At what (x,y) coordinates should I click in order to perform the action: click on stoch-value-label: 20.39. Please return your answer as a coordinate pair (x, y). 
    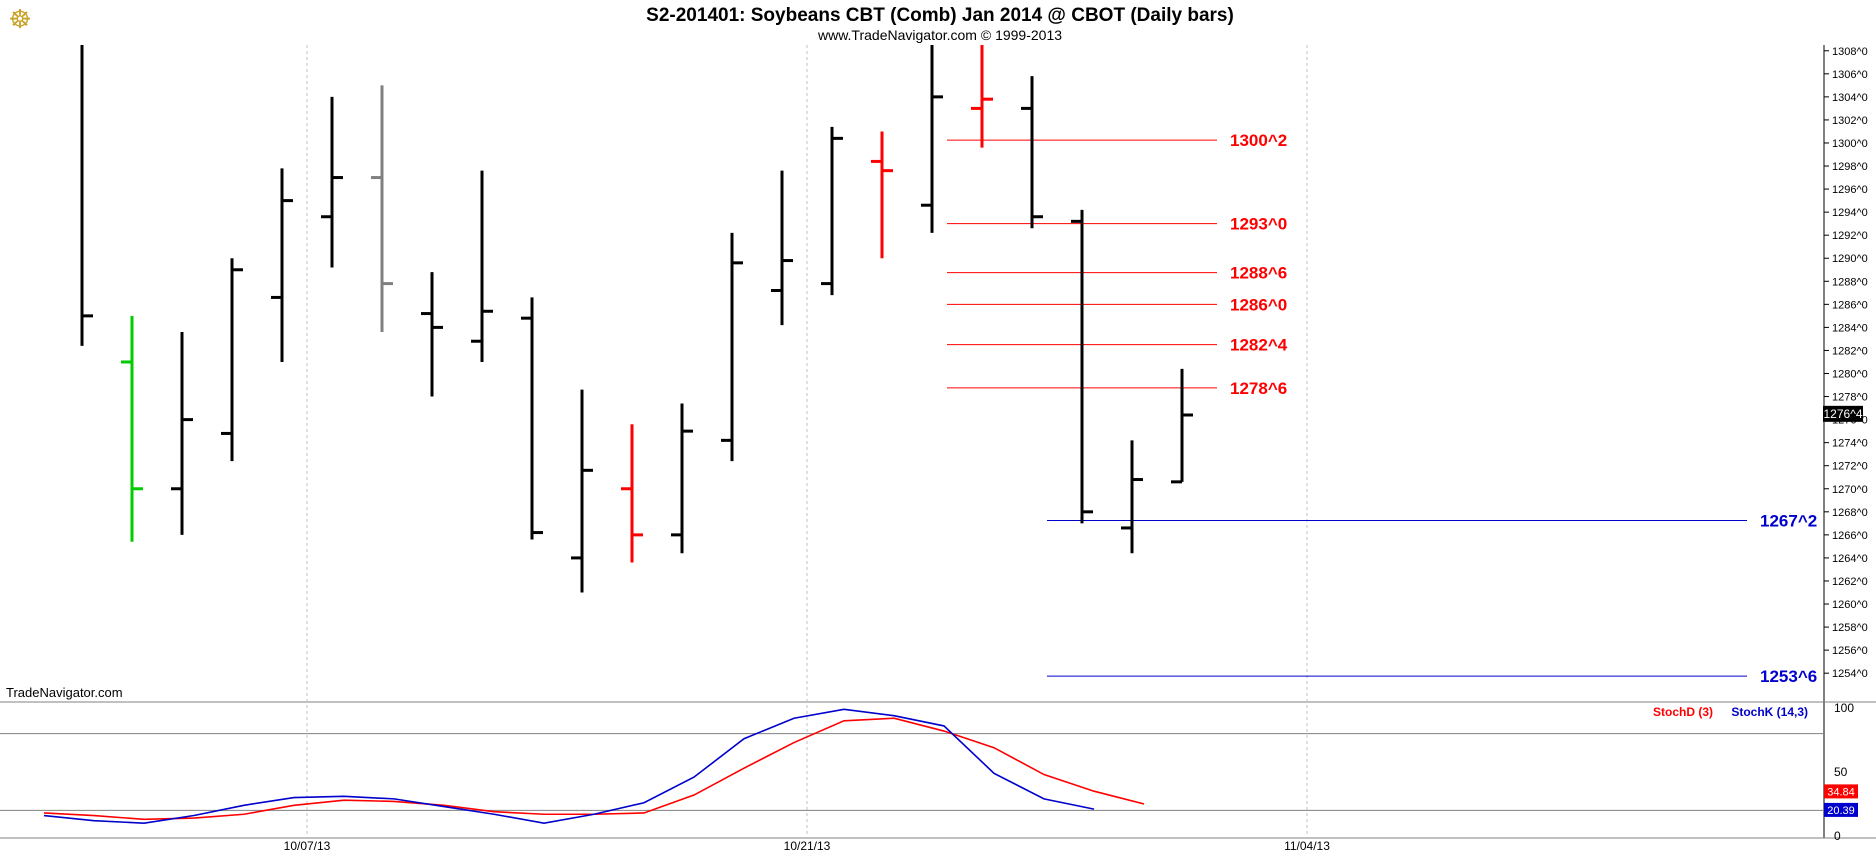
    Looking at the image, I should click on (1841, 811).